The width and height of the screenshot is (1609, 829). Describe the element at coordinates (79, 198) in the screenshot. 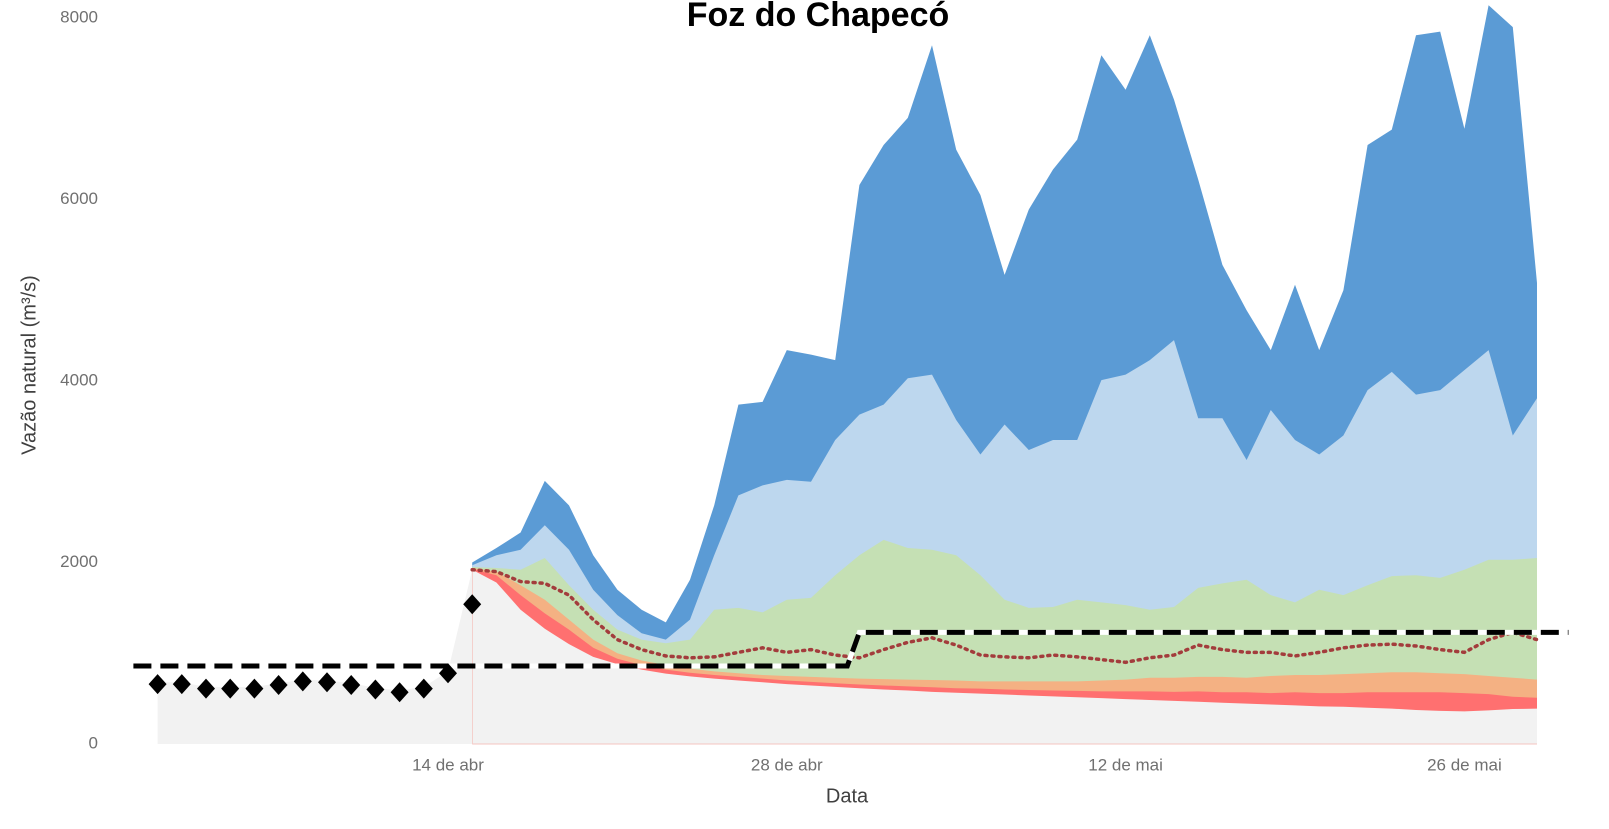

I see `y-tick-label: 6000` at that location.